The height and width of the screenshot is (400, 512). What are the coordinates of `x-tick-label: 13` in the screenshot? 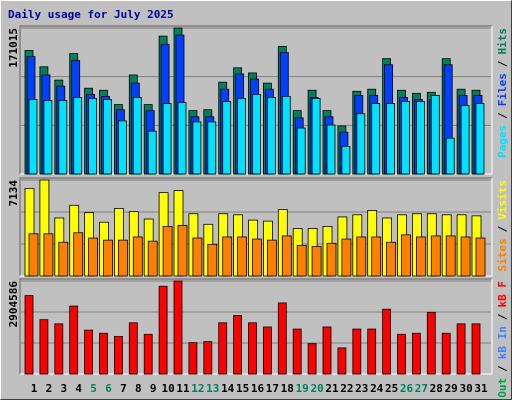 It's located at (212, 388).